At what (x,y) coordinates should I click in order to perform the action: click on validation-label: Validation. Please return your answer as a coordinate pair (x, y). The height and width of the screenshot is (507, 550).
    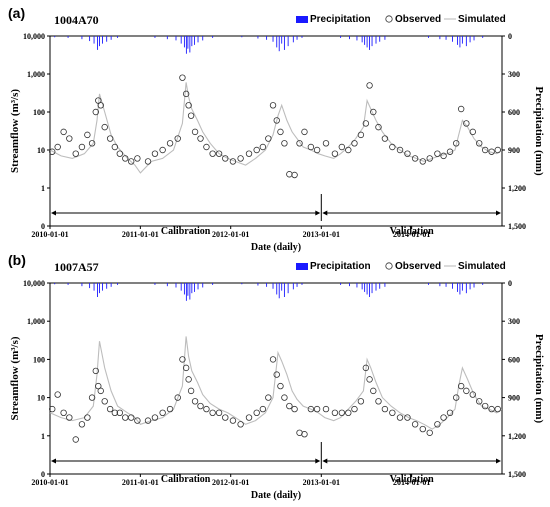
    Looking at the image, I should click on (412, 479).